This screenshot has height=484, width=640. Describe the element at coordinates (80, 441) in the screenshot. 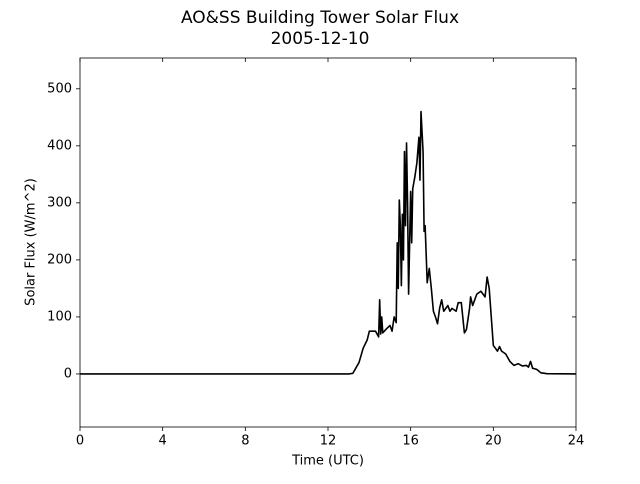

I see `x-tick-label: 0` at that location.